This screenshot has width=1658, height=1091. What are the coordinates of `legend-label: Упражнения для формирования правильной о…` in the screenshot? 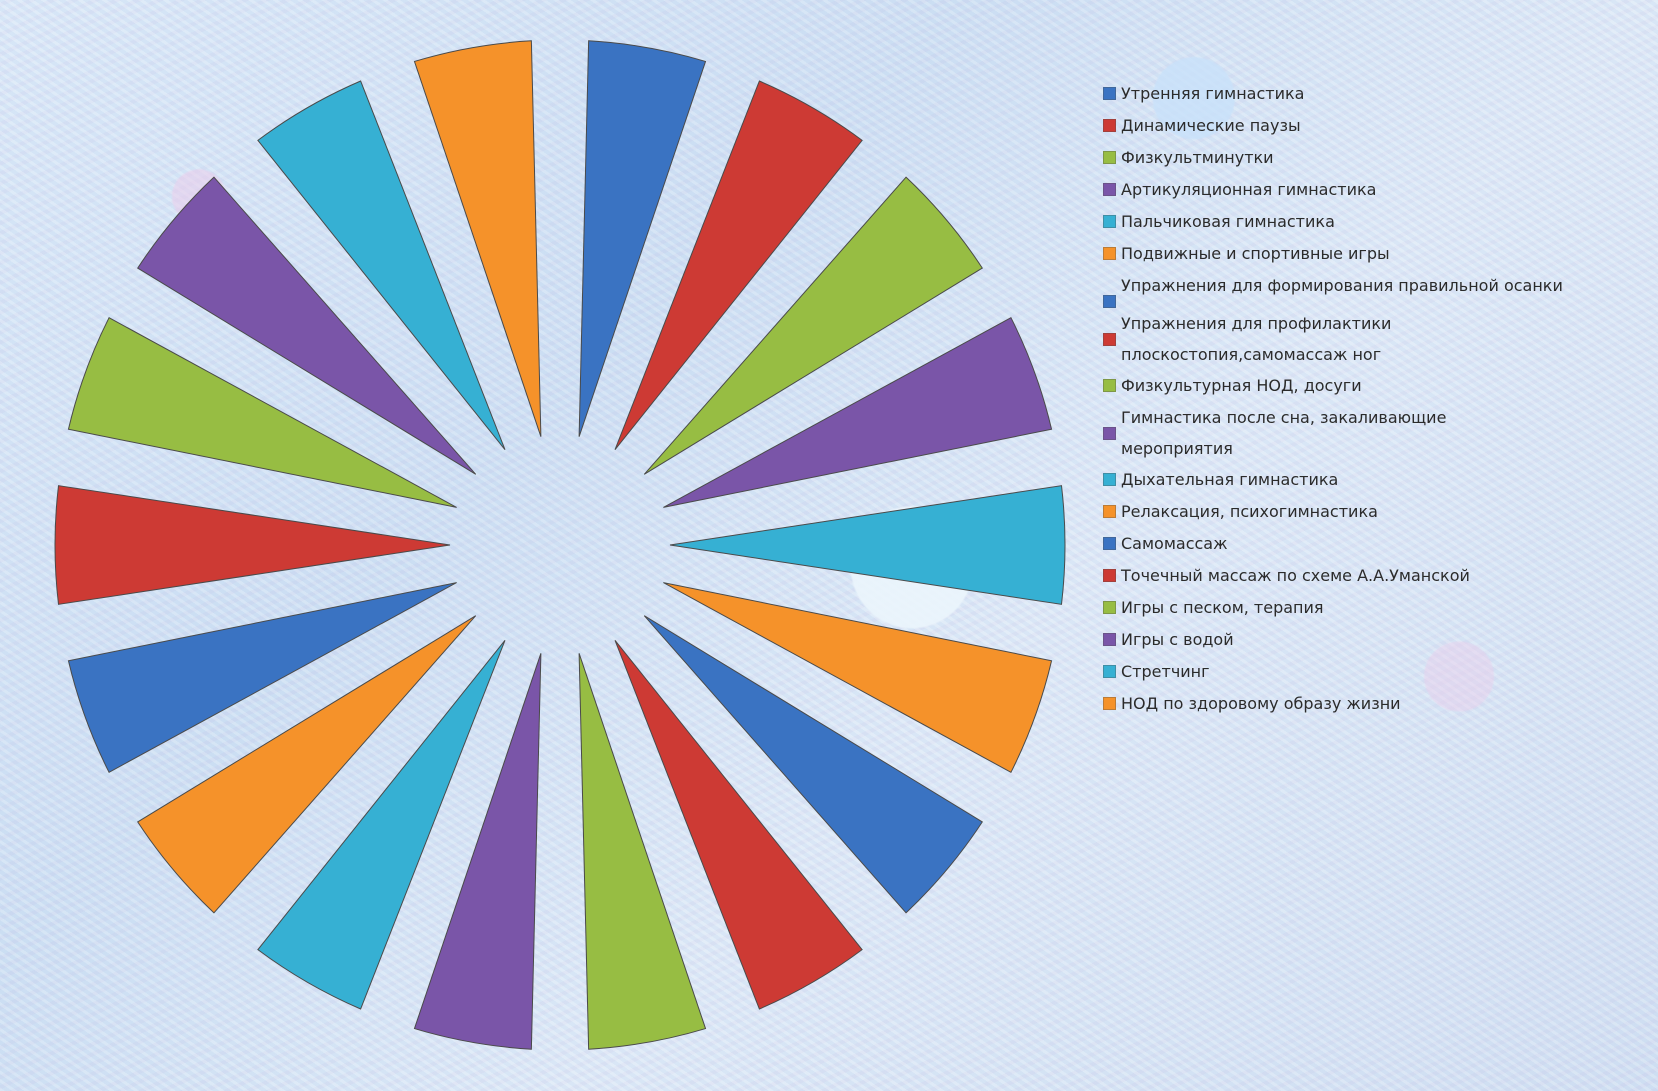 It's located at (1342, 285).